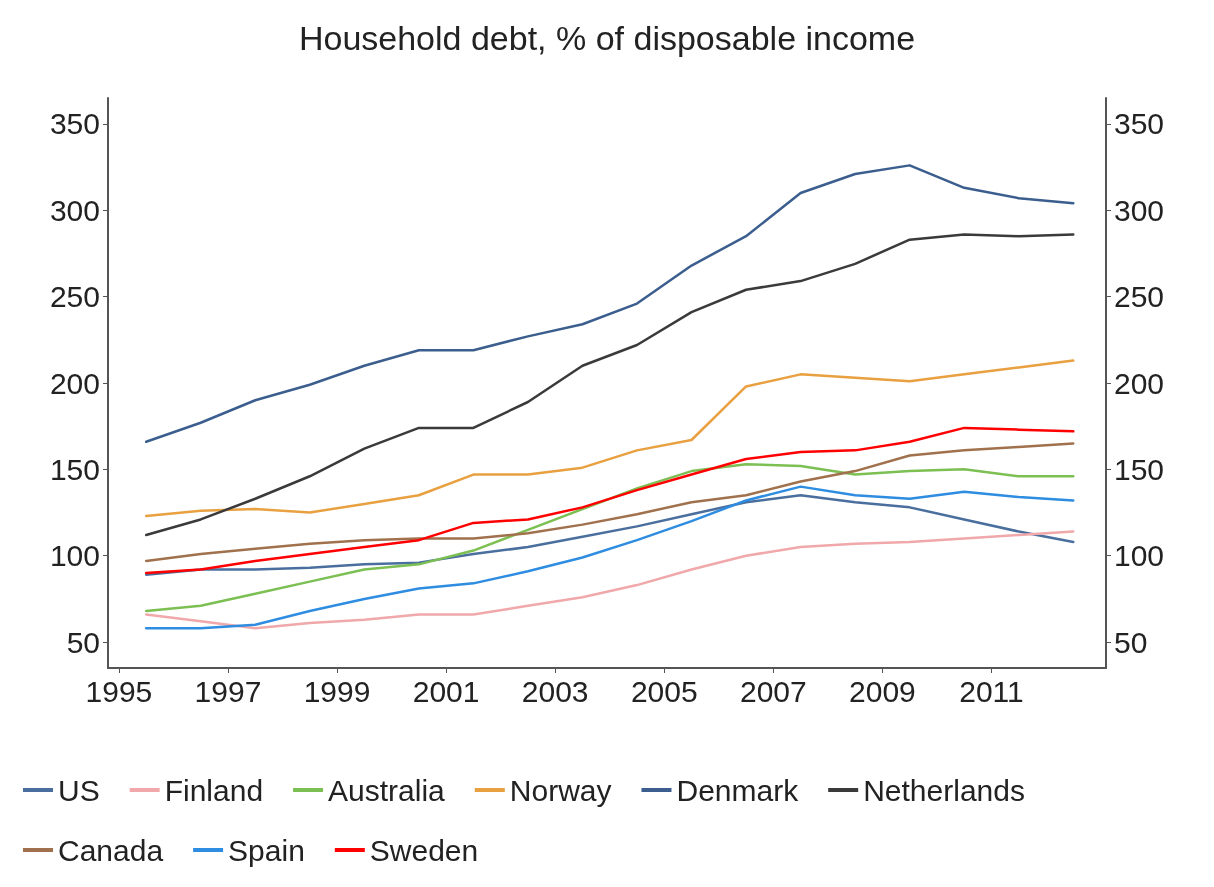 The height and width of the screenshot is (887, 1214). What do you see at coordinates (214, 790) in the screenshot?
I see `legend-label: Finland` at bounding box center [214, 790].